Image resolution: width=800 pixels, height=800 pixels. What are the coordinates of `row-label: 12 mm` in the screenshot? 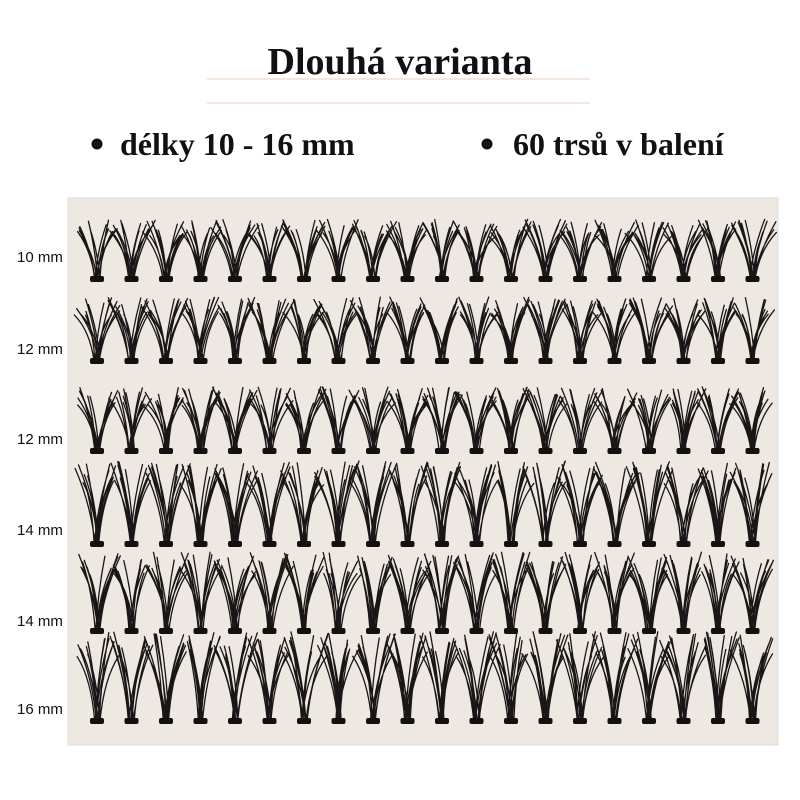 It's located at (40, 349).